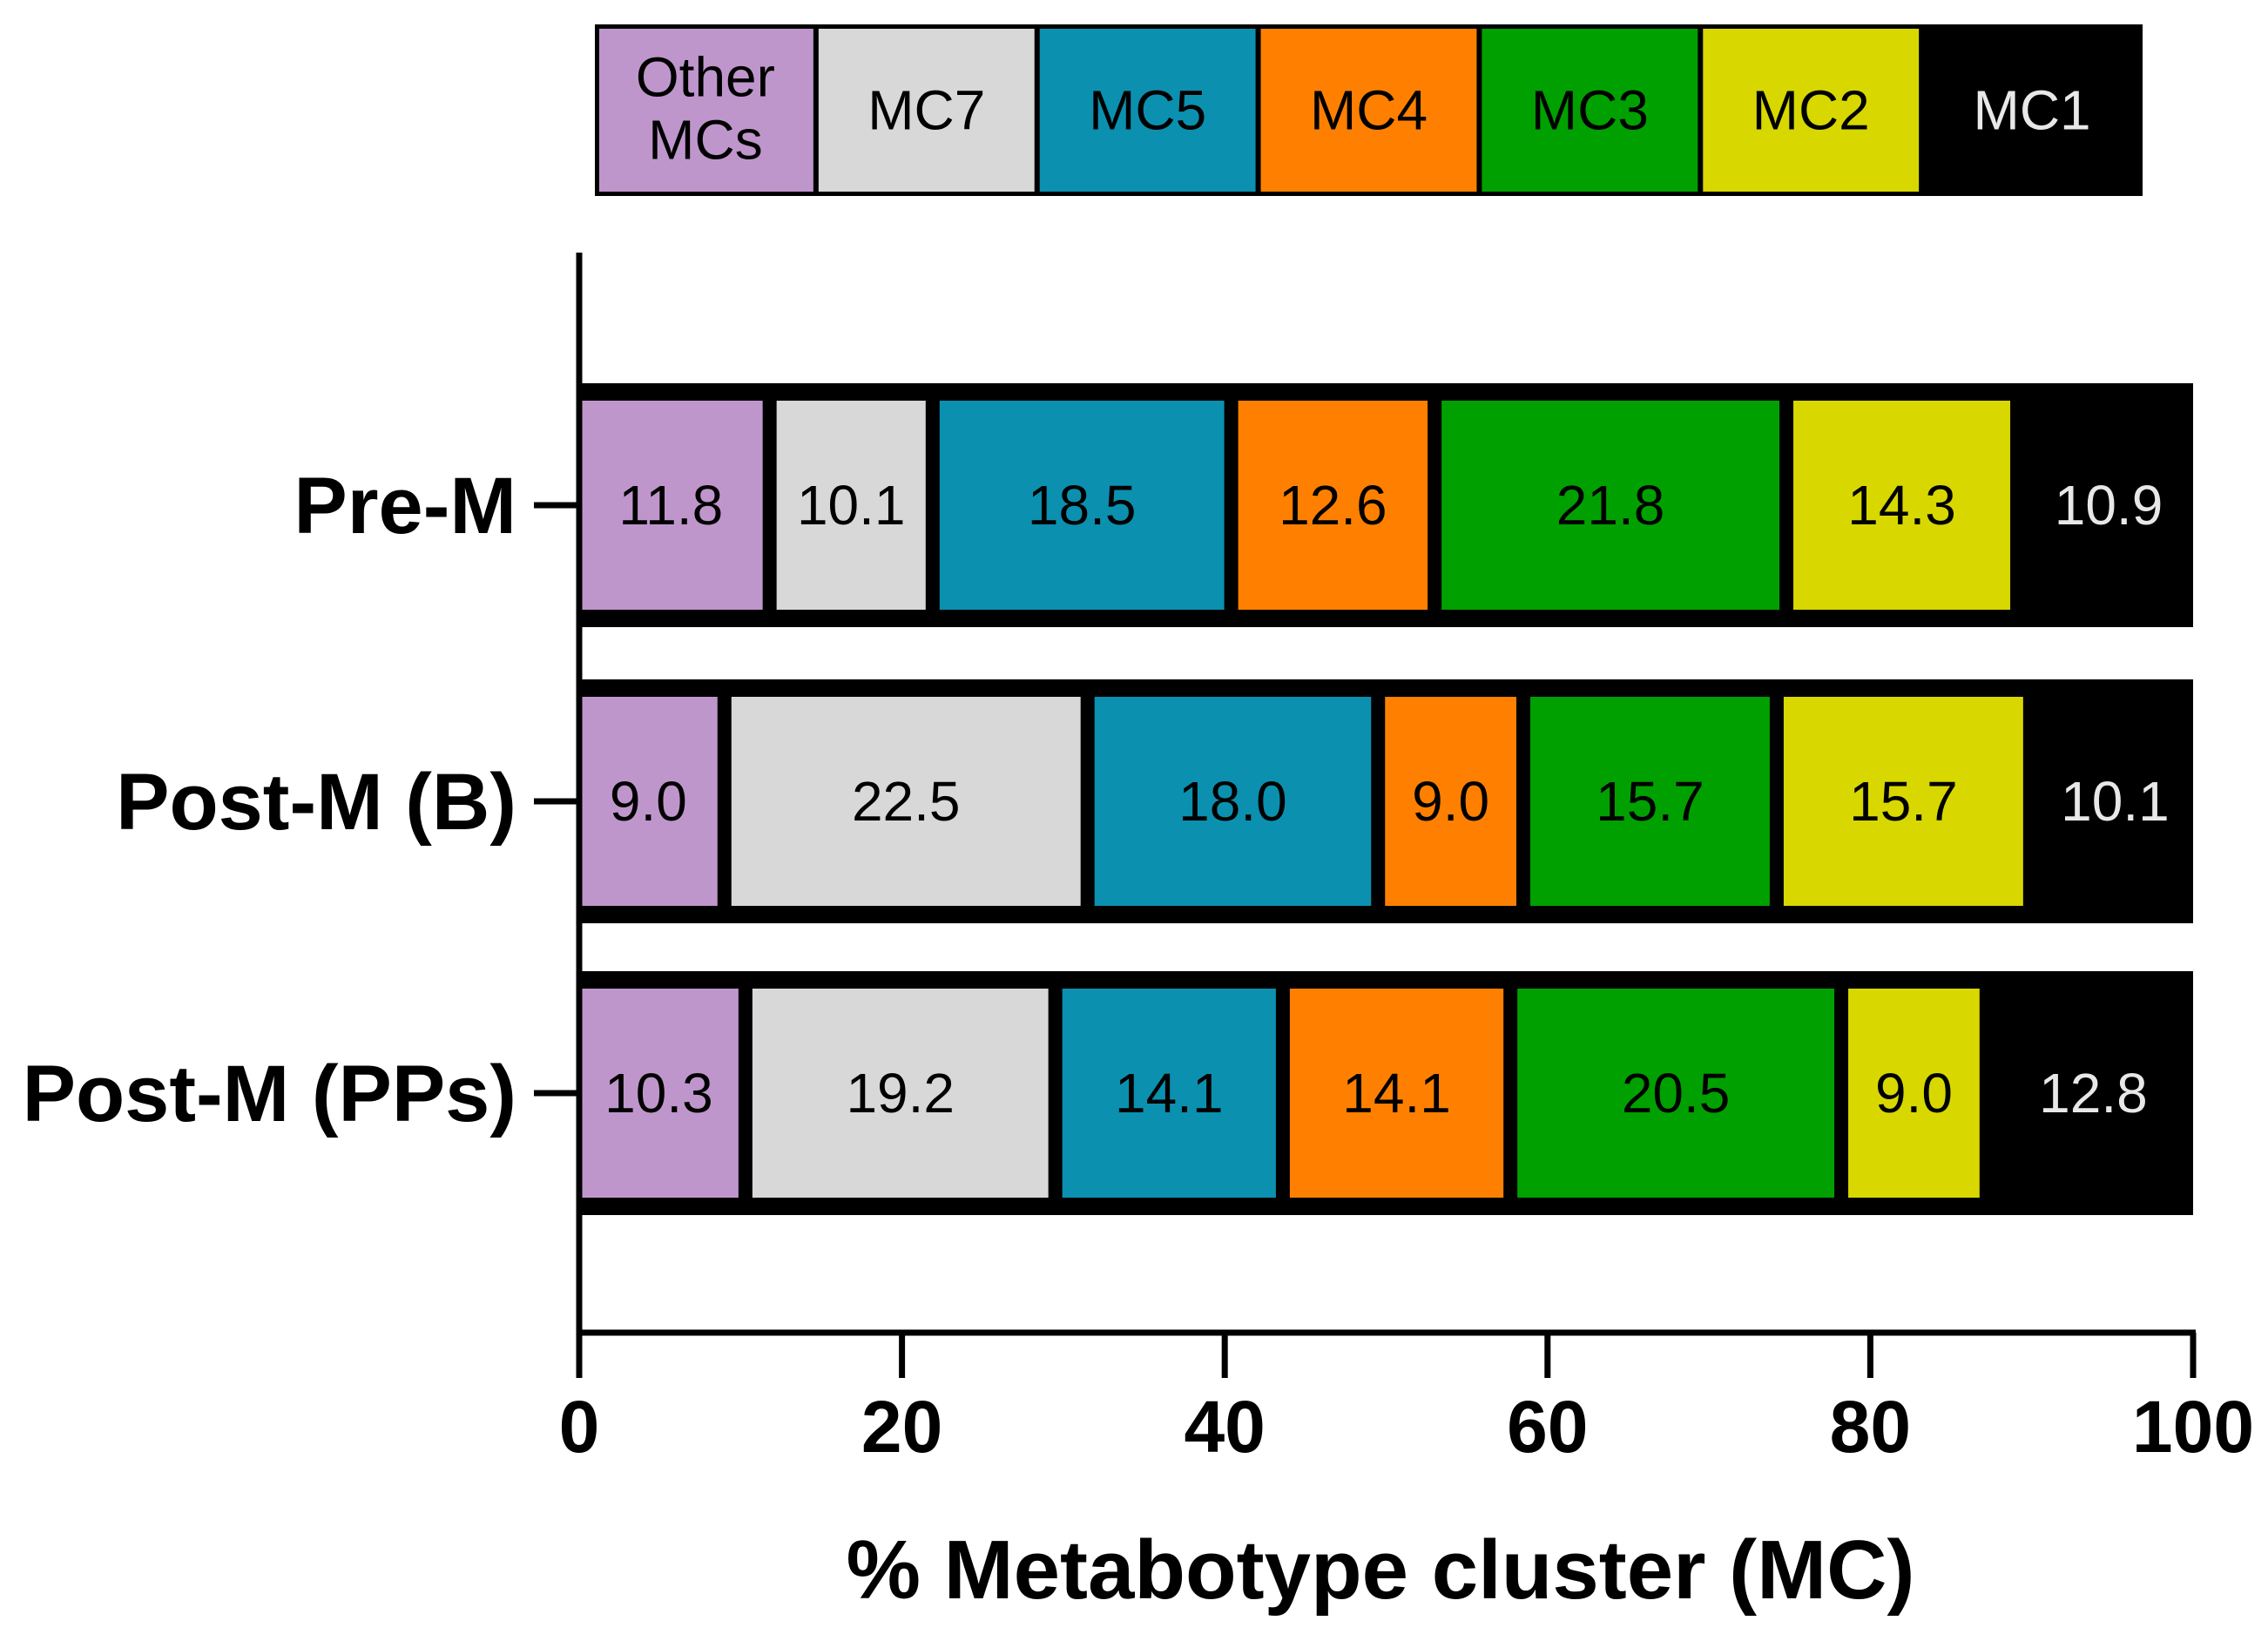  I want to click on bar-segment-post-m-b-mc1, so click(2114, 801).